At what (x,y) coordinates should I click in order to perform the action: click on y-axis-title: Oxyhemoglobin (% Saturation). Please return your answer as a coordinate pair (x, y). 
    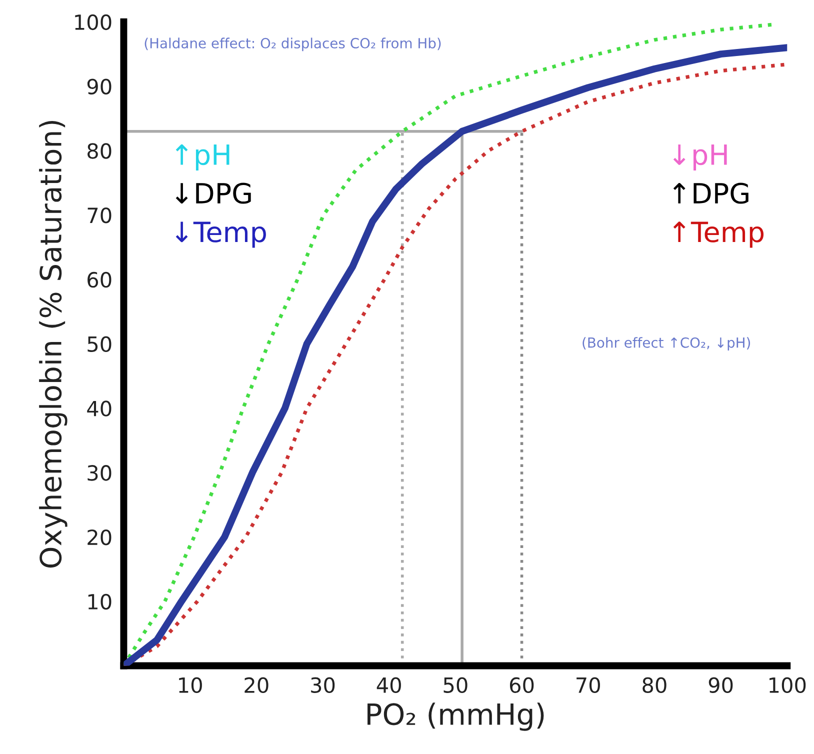
    Looking at the image, I should click on (53, 344).